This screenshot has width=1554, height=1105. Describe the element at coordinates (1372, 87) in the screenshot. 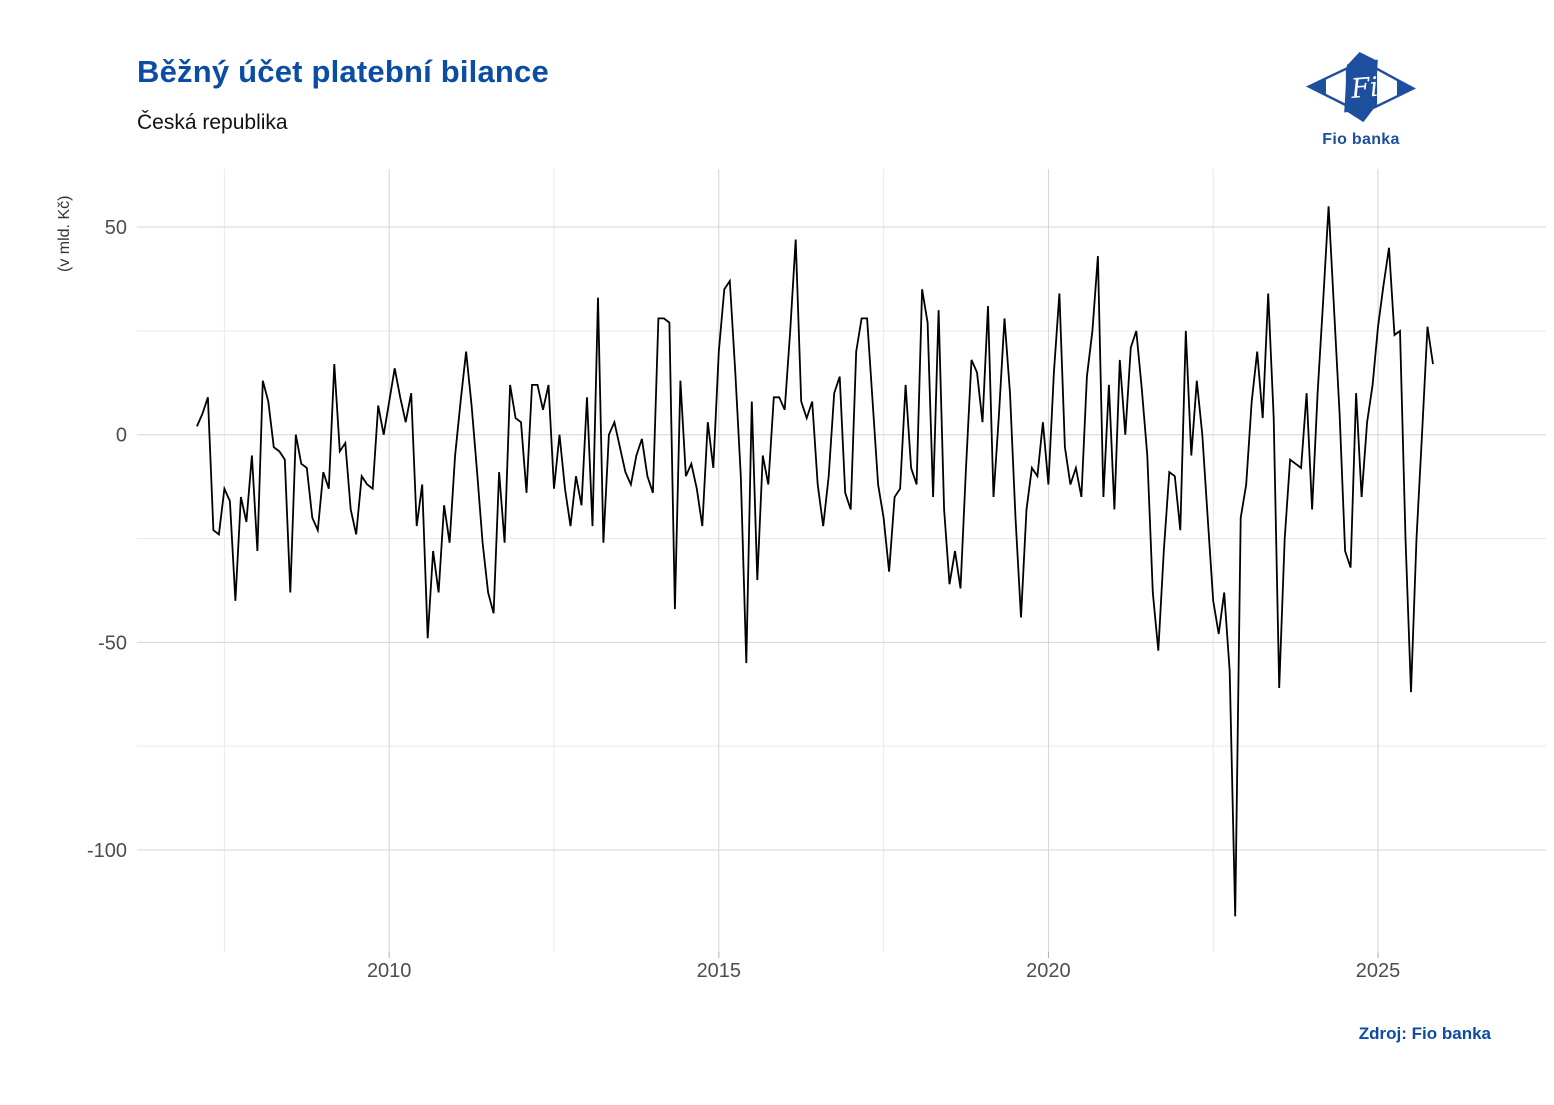

I see `fio-logo-text: Fio` at that location.